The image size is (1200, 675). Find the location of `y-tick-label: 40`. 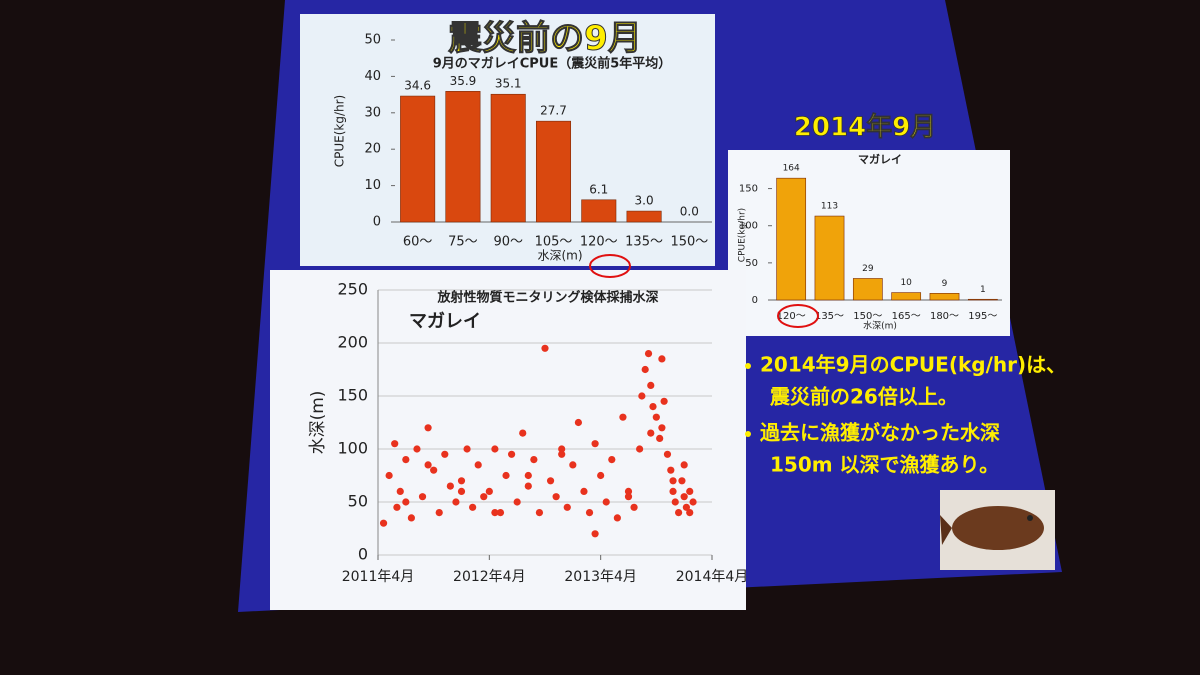

y-tick-label: 40 is located at coordinates (372, 76).